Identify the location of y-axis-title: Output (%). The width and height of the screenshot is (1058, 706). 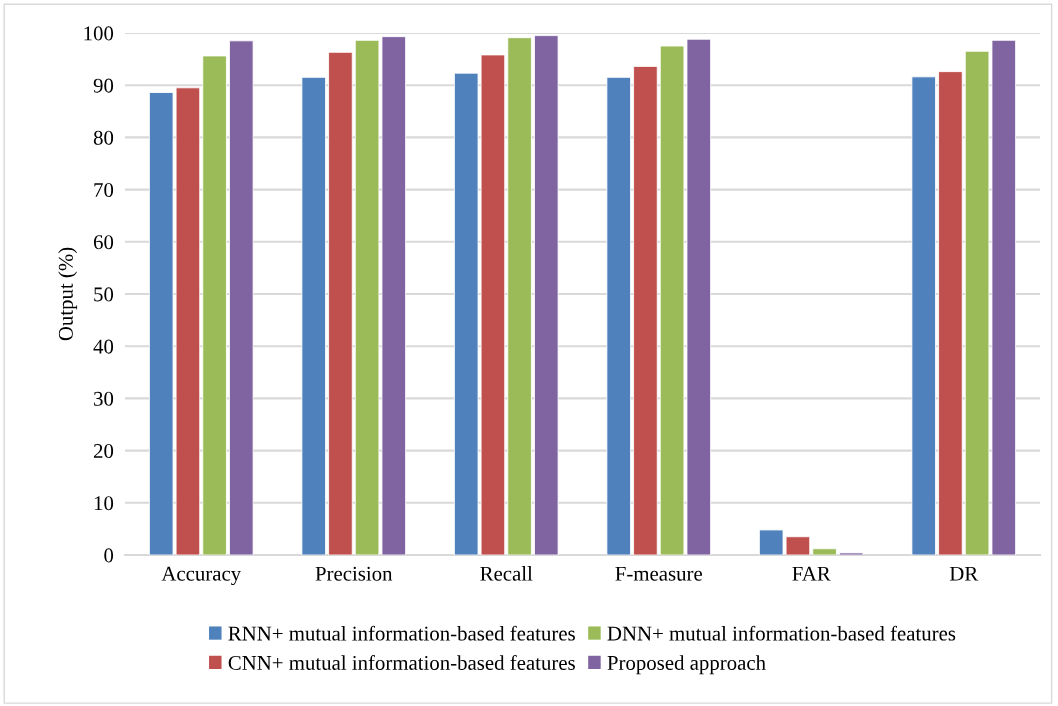
(68, 294).